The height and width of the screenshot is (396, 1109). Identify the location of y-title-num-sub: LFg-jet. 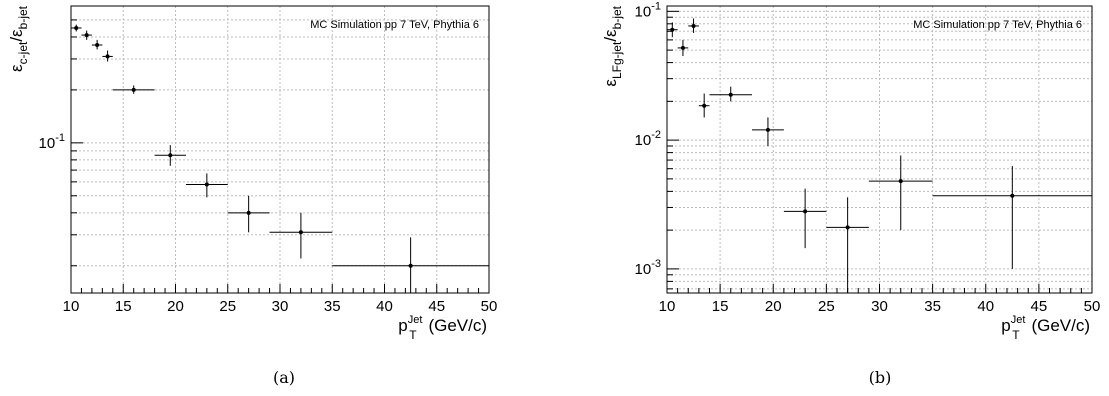
(617, 60).